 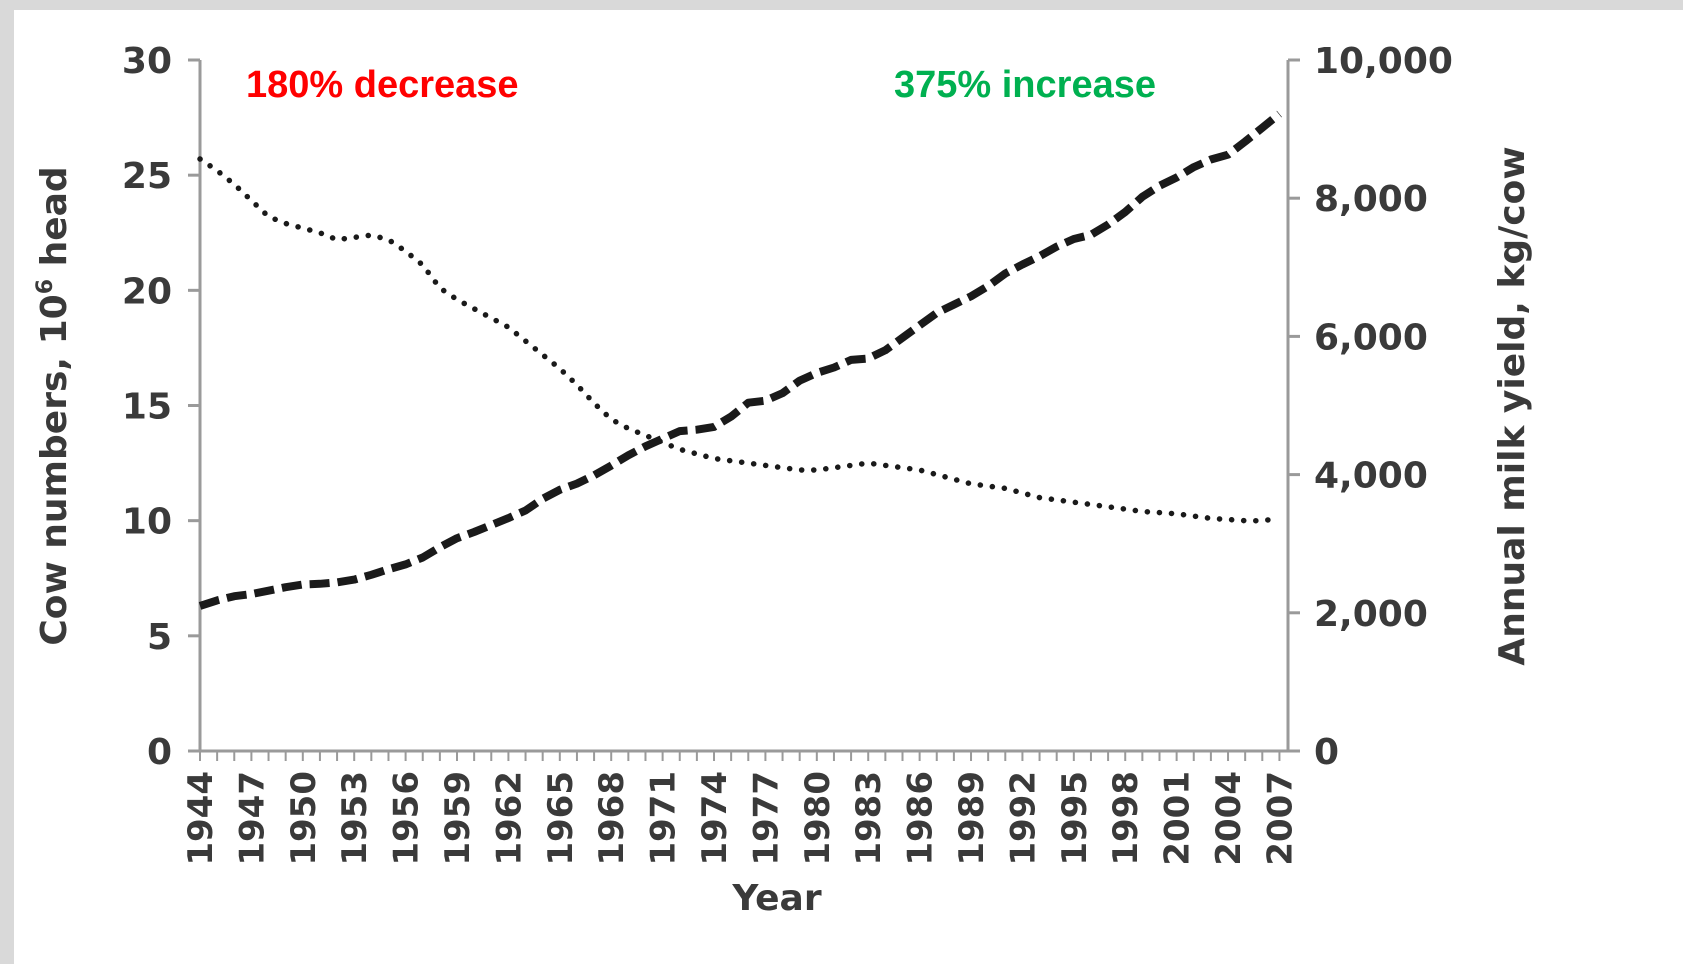 I want to click on x-tick-label: 1971, so click(x=664, y=818).